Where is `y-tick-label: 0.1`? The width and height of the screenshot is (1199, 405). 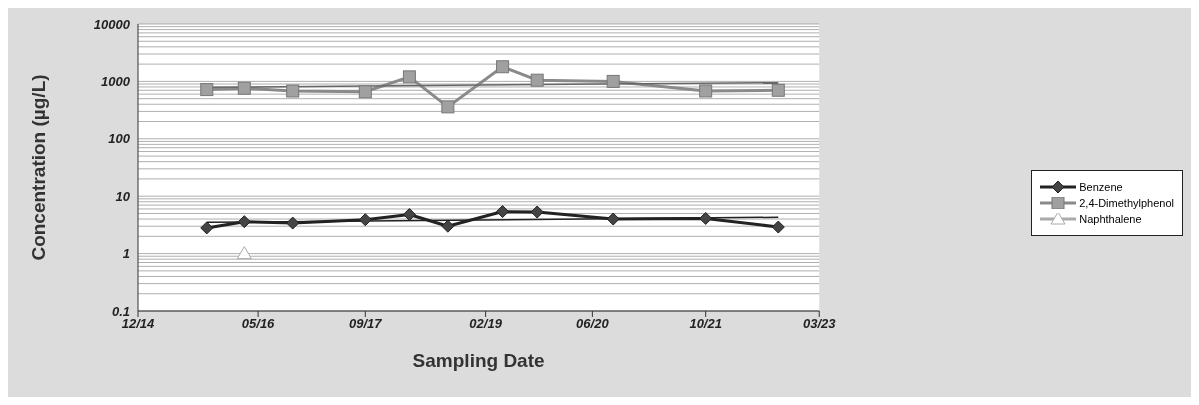 y-tick-label: 0.1 is located at coordinates (120, 311).